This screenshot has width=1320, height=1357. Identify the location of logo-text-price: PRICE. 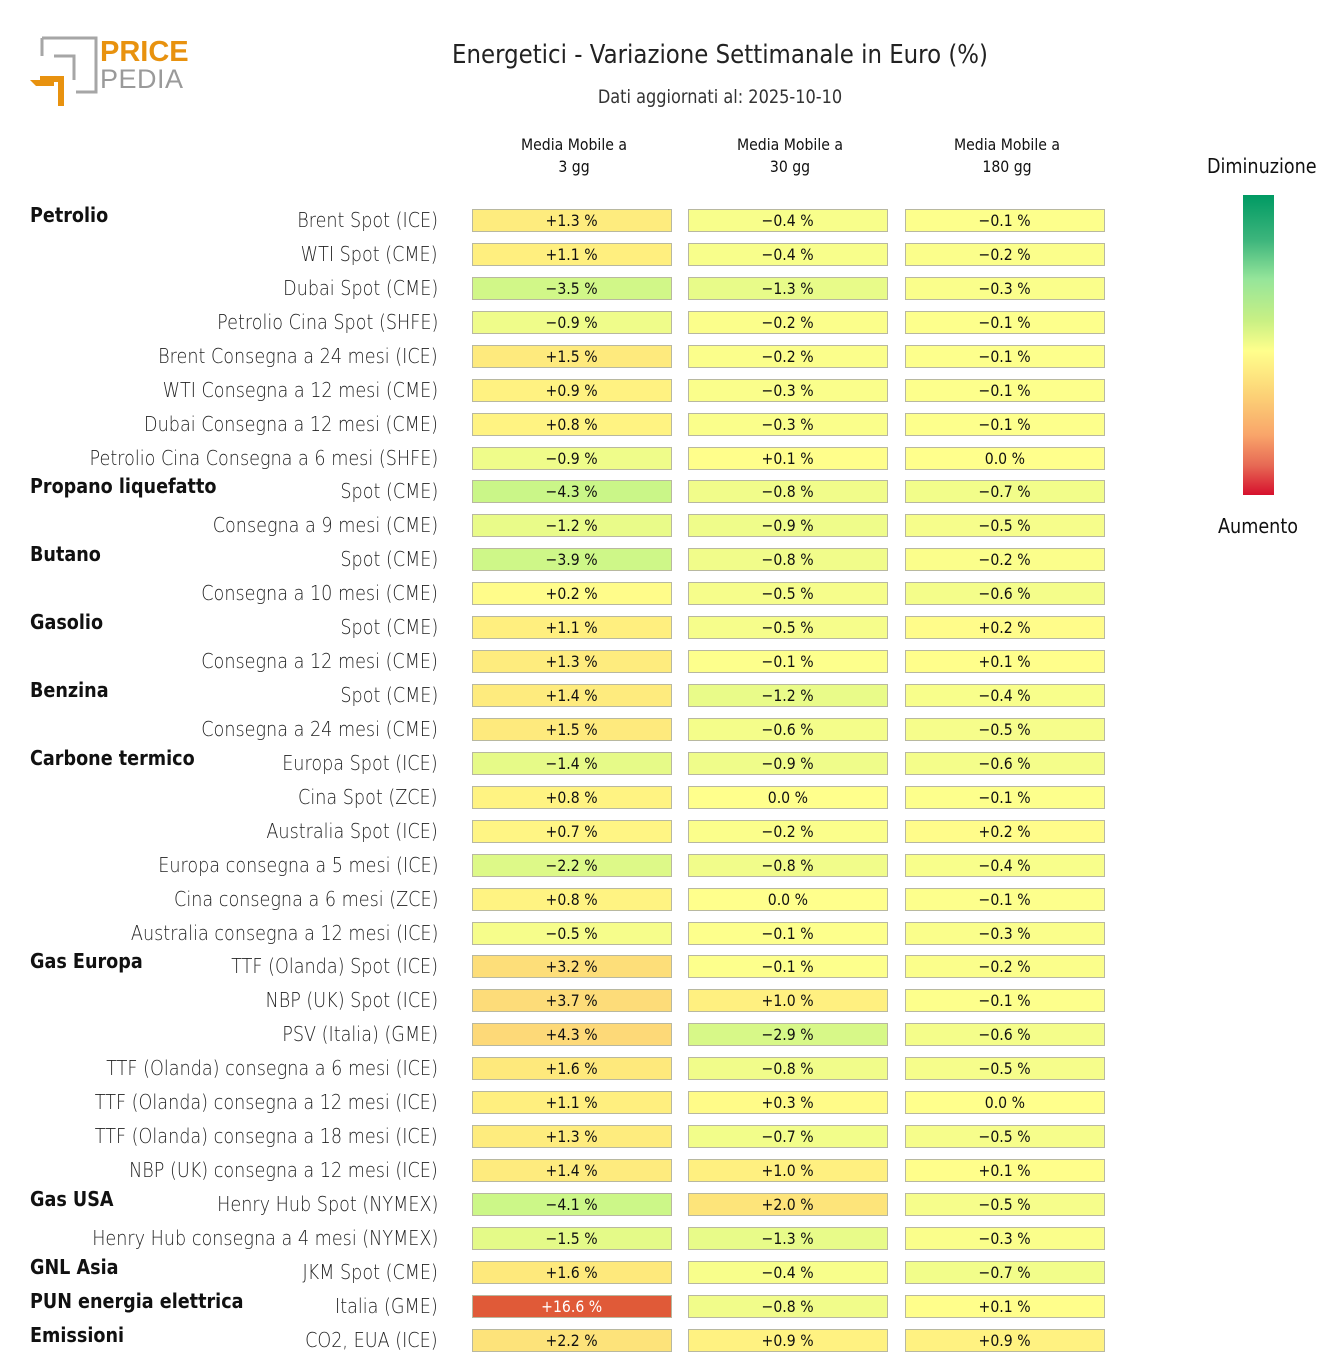
(144, 52).